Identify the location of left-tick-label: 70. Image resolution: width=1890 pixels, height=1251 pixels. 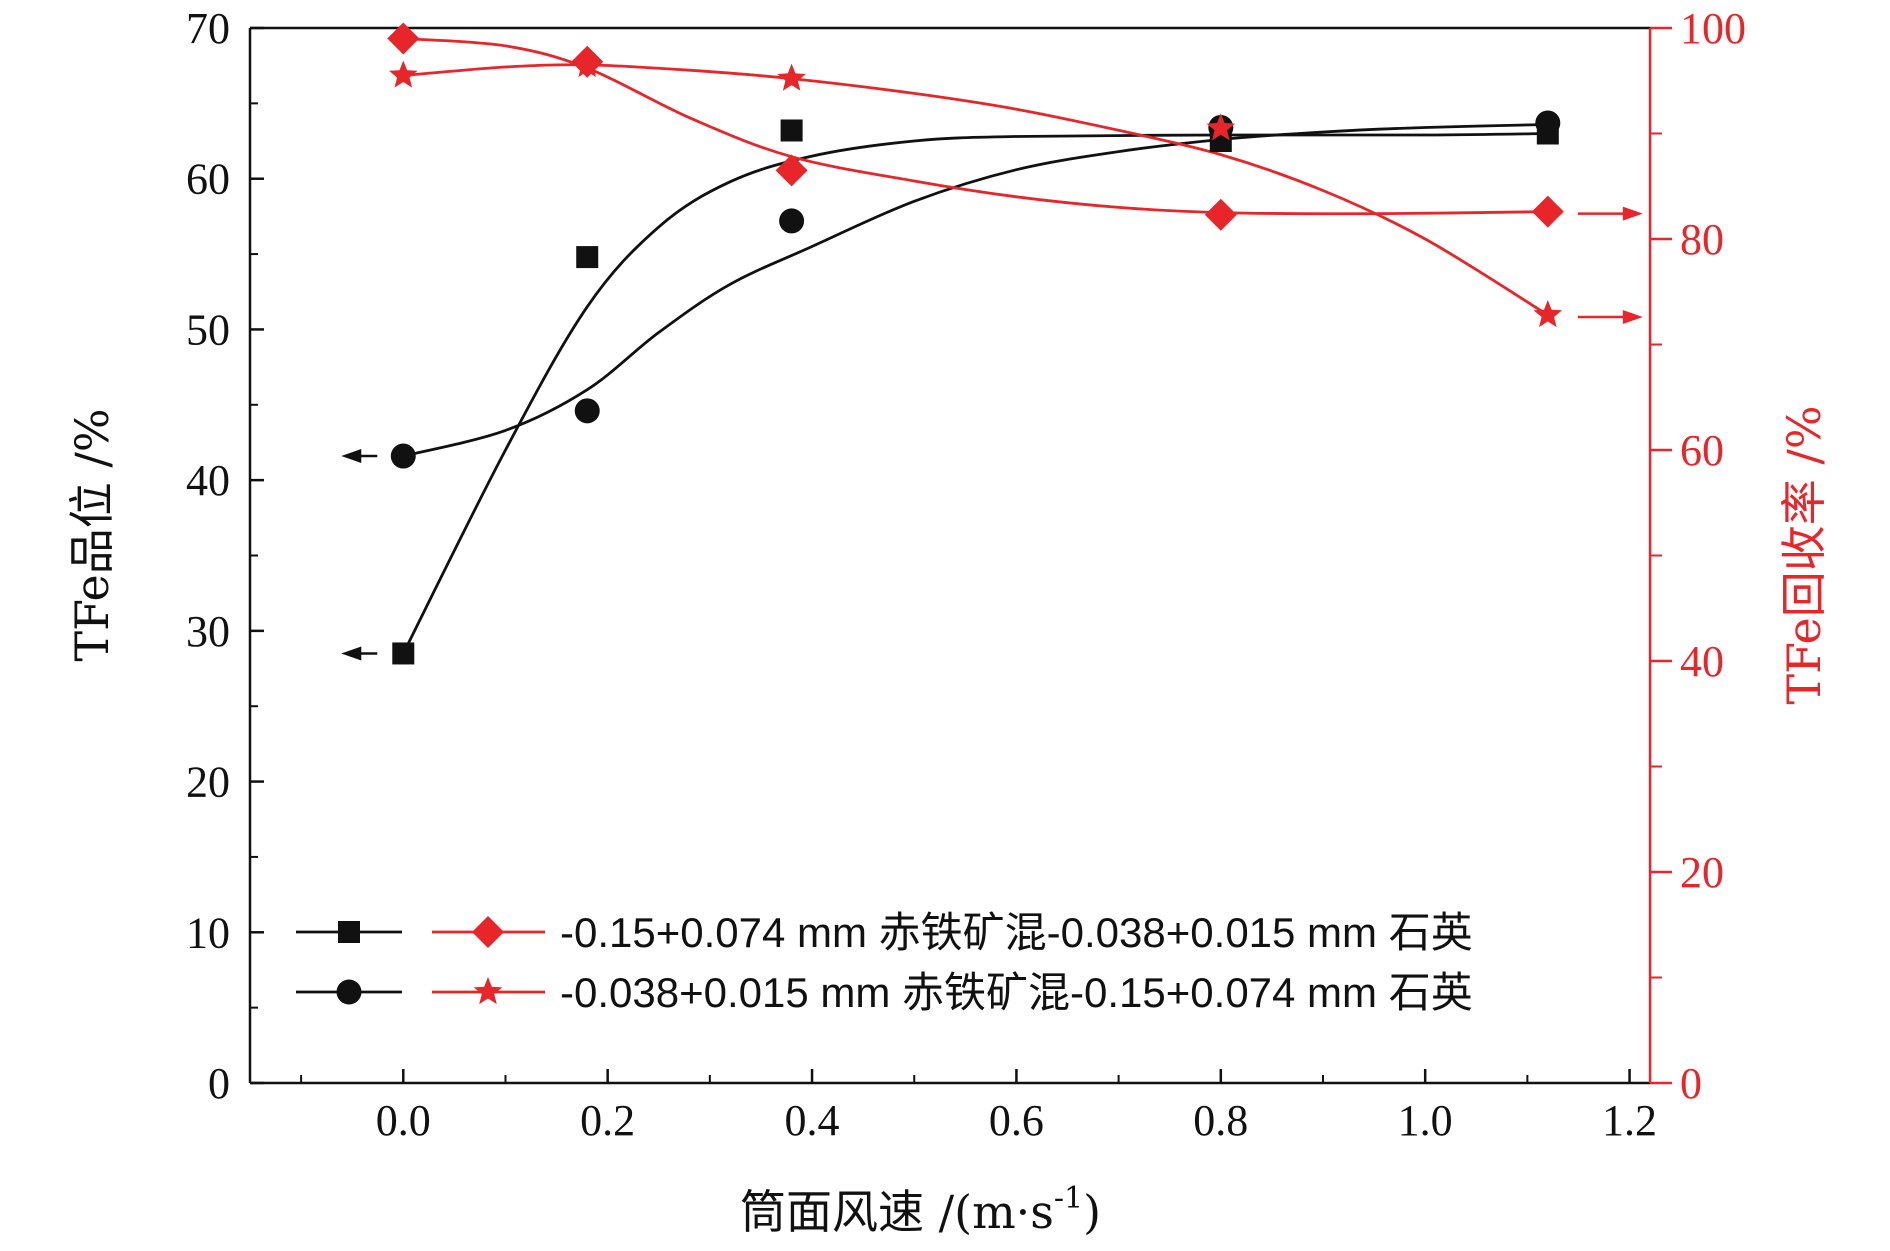
(208, 28).